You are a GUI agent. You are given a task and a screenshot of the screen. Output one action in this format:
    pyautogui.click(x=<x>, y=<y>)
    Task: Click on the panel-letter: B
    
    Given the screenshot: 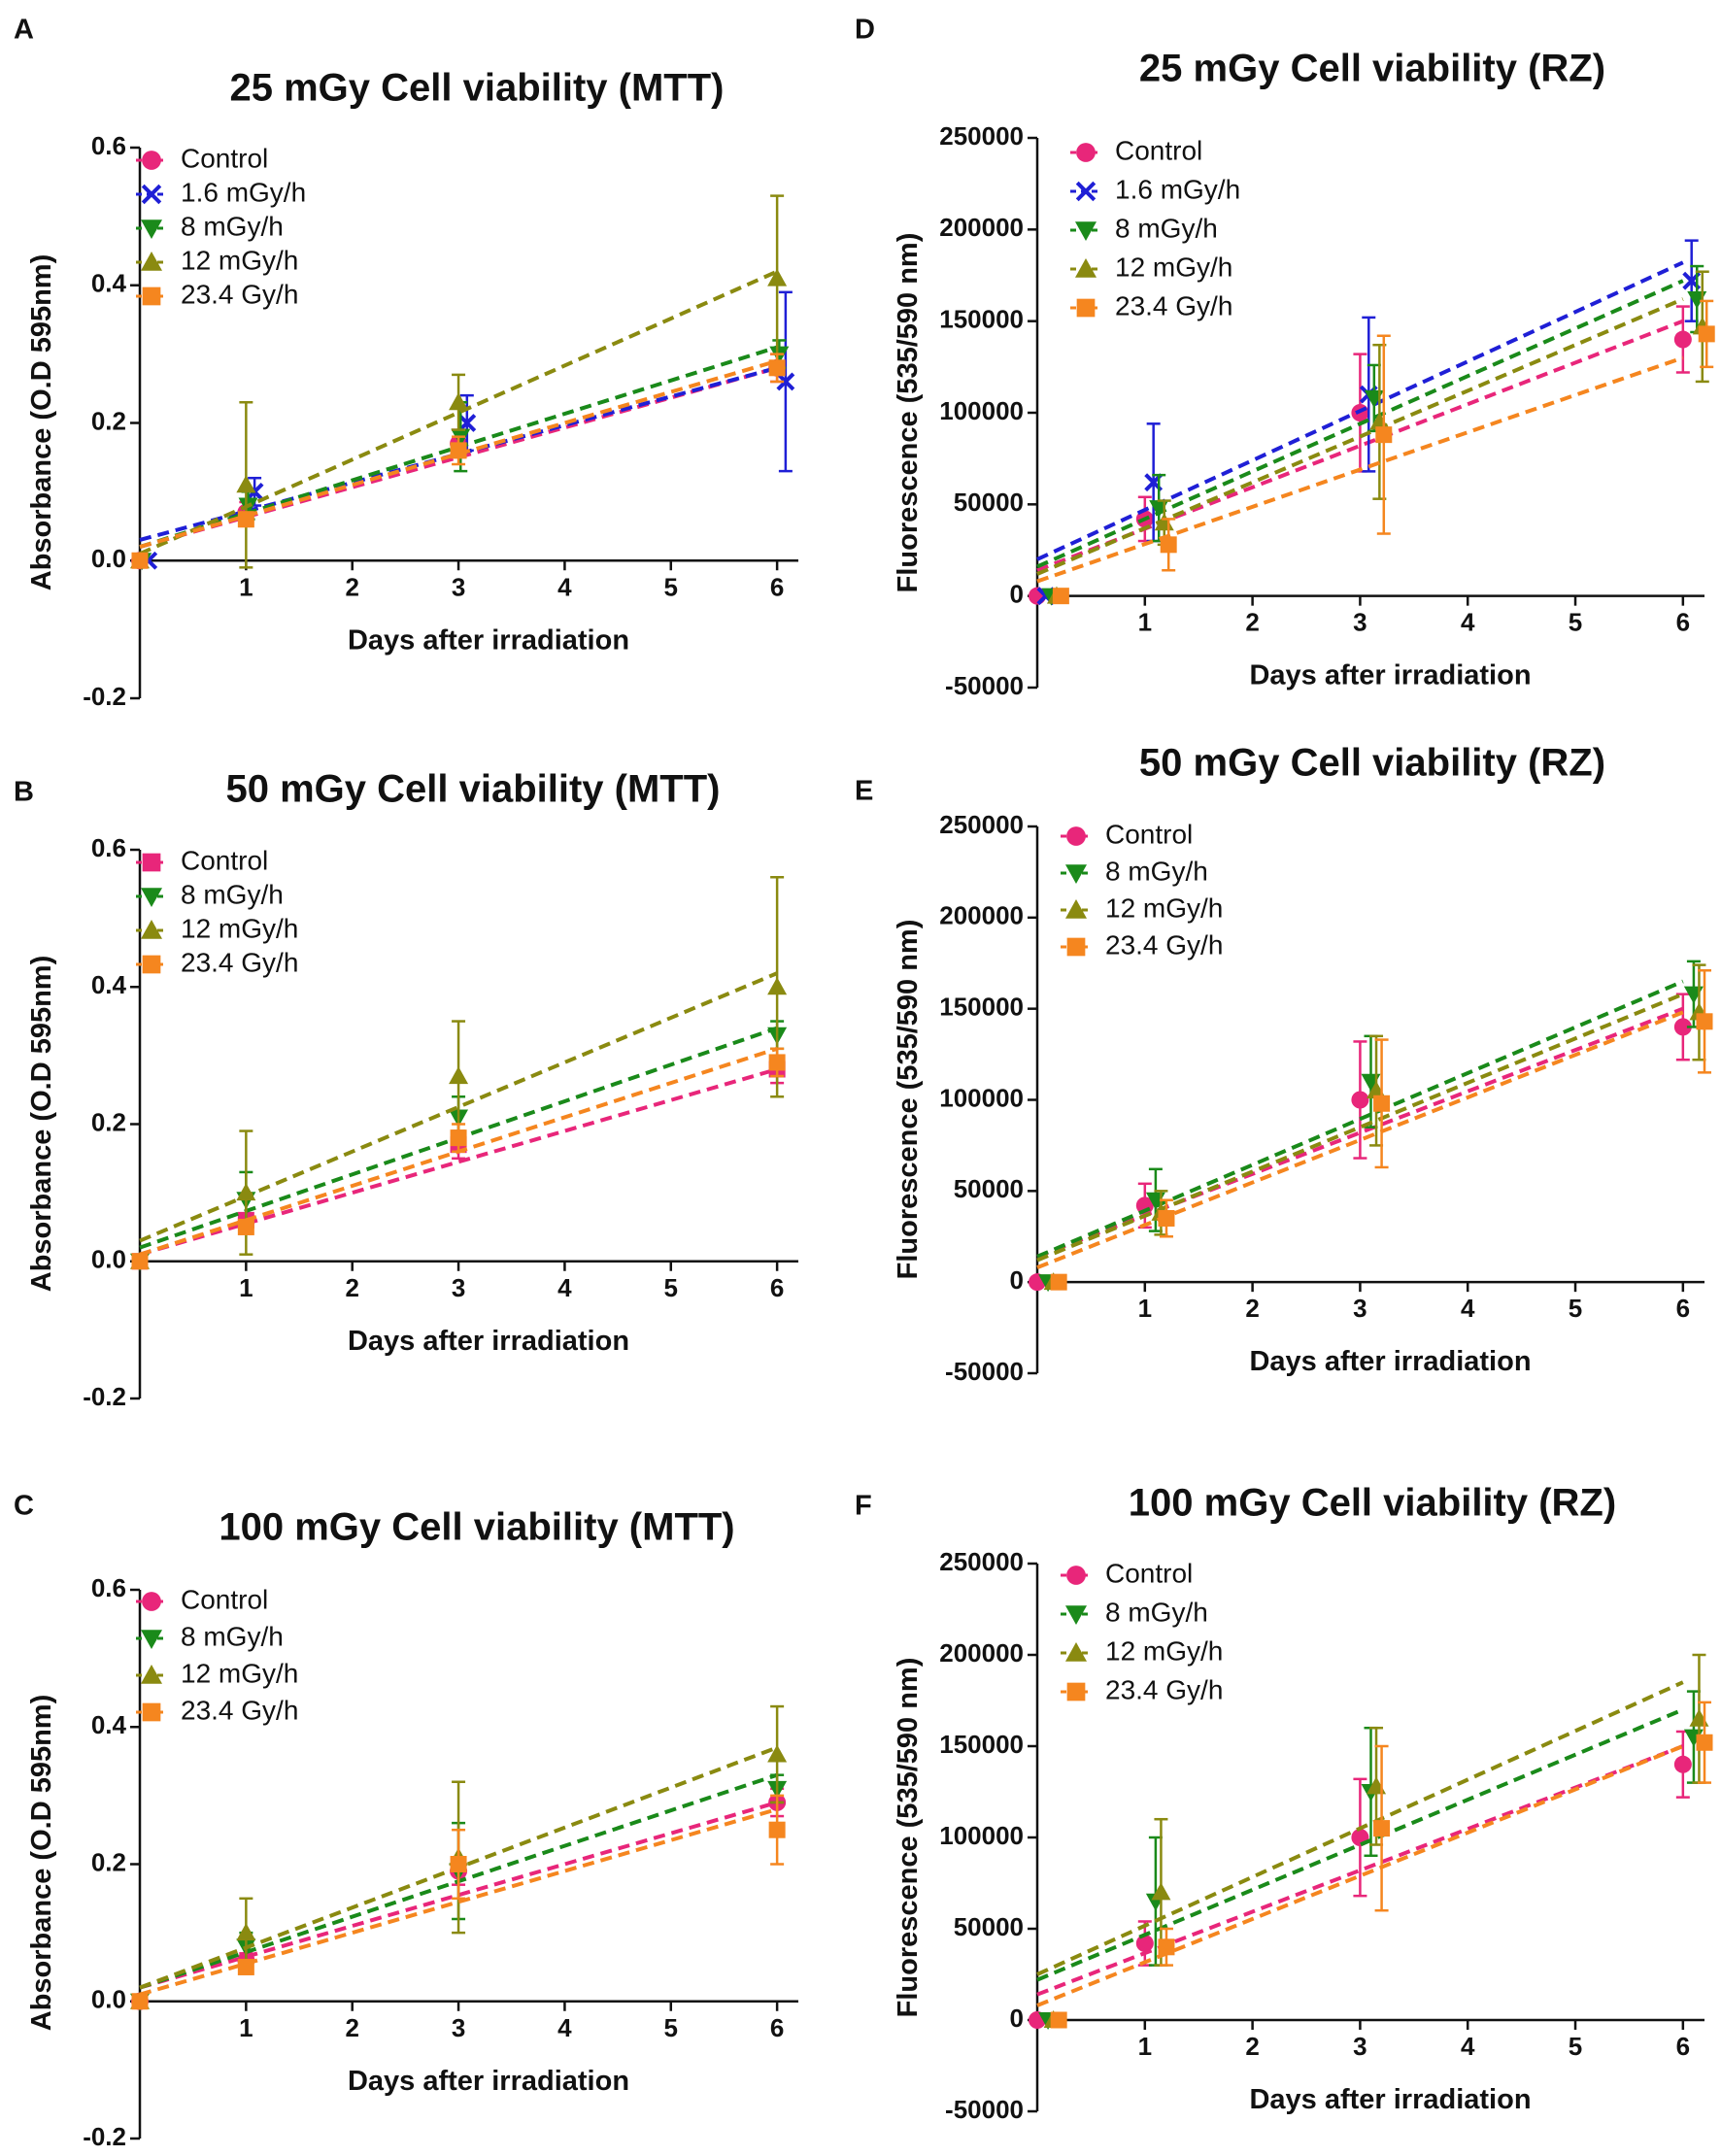 What is the action you would take?
    pyautogui.click(x=24, y=792)
    